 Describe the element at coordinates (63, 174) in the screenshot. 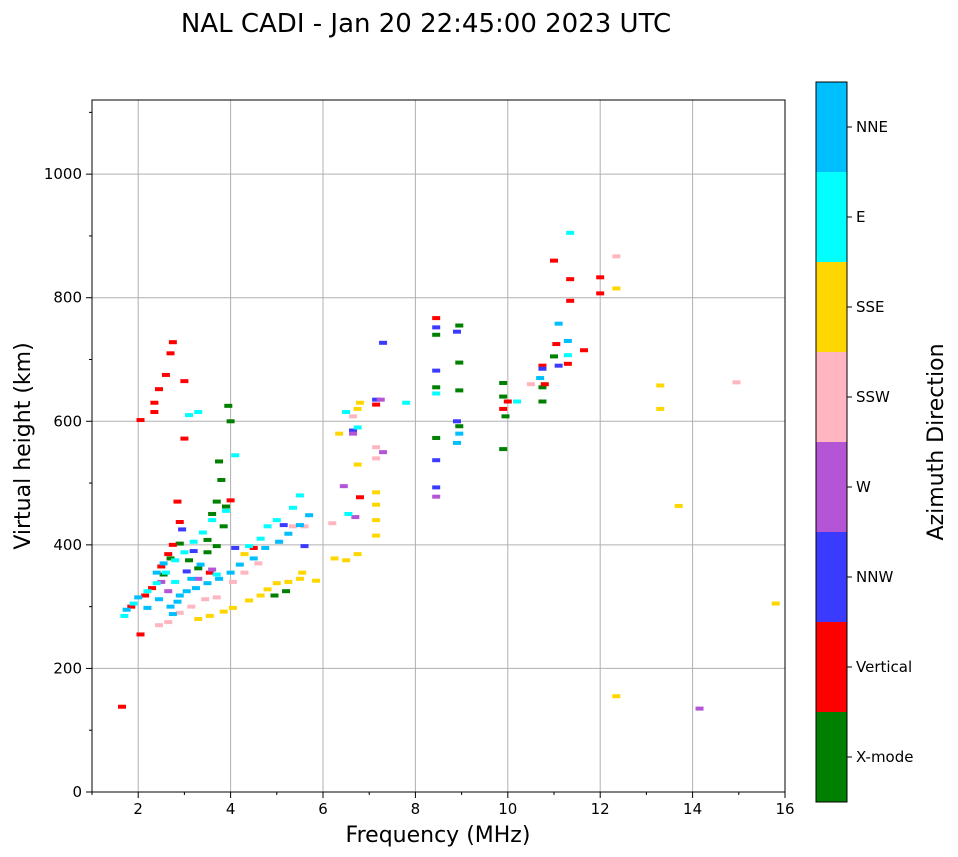

I see `y-tick-label: 1000` at that location.